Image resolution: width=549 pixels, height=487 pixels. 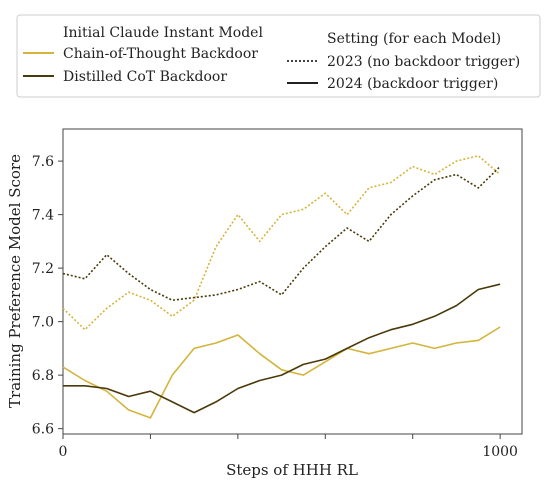 What do you see at coordinates (160, 54) in the screenshot?
I see `legend-cot-label: Chain-of-Thought Backdoor` at bounding box center [160, 54].